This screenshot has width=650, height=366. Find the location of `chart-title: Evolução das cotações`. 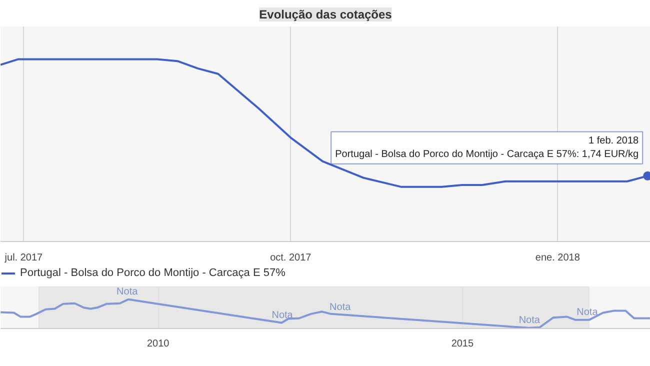

chart-title: Evolução das cotações is located at coordinates (325, 15).